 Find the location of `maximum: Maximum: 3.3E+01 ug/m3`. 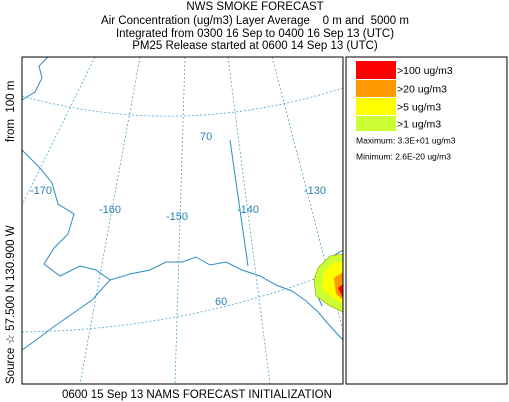

maximum: Maximum: 3.3E+01 ug/m3 is located at coordinates (406, 140).